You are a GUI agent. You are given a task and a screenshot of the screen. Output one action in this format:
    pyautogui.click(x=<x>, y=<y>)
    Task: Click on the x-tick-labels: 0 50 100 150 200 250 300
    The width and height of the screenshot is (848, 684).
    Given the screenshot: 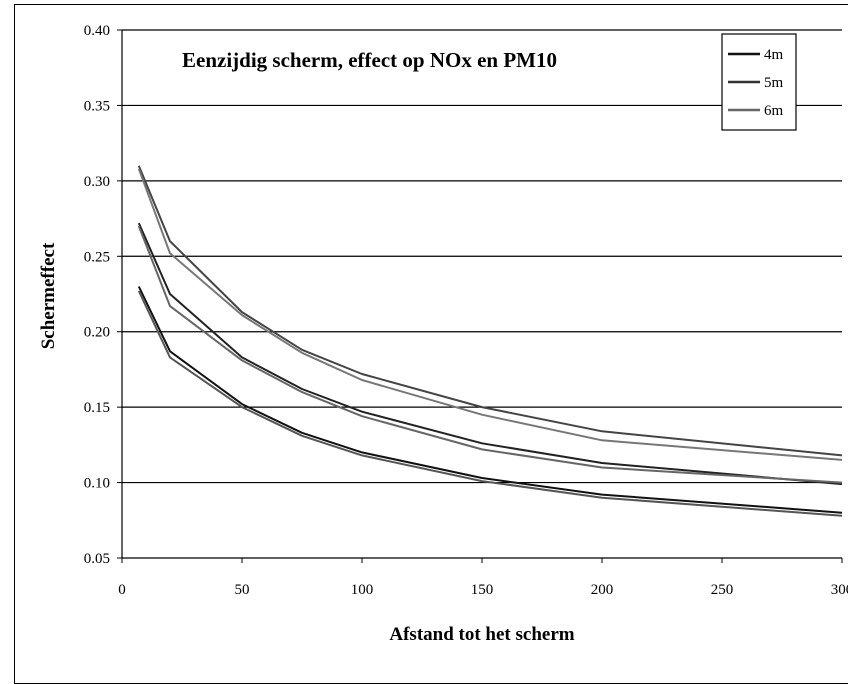 What is the action you would take?
    pyautogui.click(x=483, y=590)
    